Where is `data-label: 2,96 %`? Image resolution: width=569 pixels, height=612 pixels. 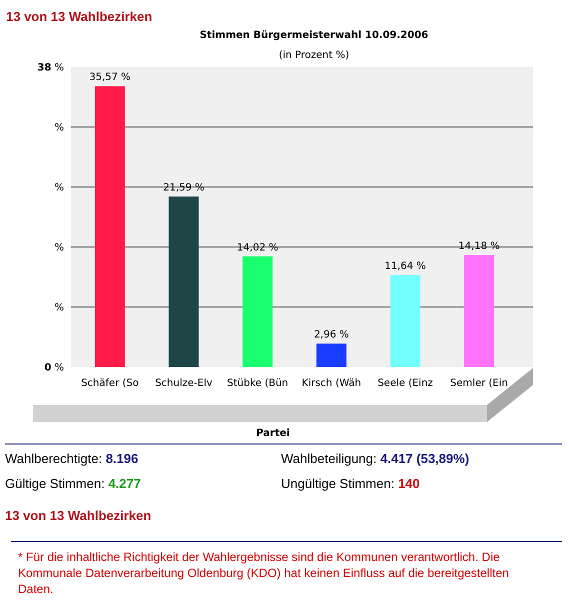 data-label: 2,96 % is located at coordinates (331, 335).